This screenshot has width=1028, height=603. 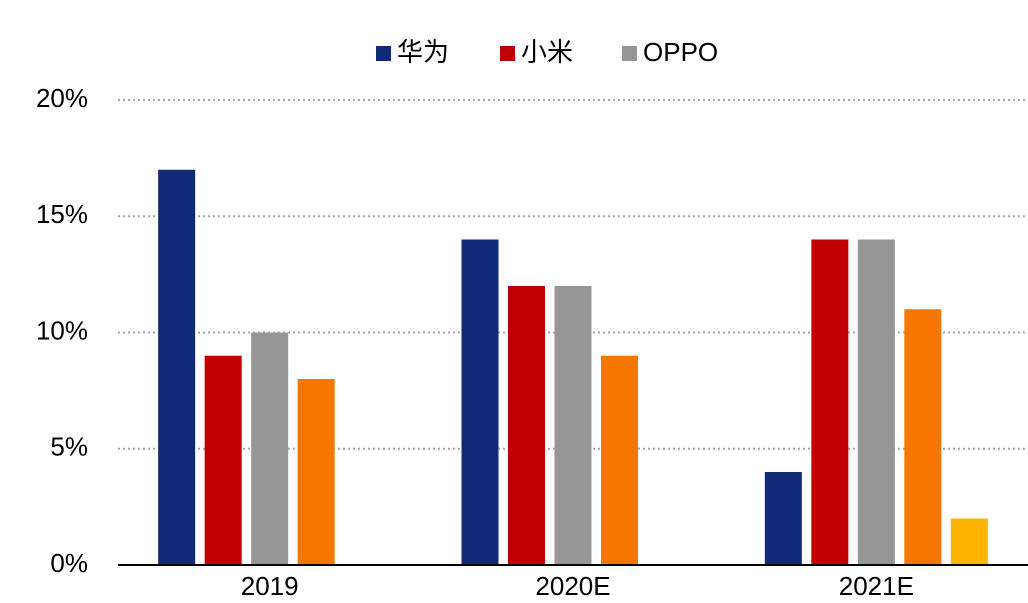 I want to click on x-tick-label: 2019, so click(x=270, y=586).